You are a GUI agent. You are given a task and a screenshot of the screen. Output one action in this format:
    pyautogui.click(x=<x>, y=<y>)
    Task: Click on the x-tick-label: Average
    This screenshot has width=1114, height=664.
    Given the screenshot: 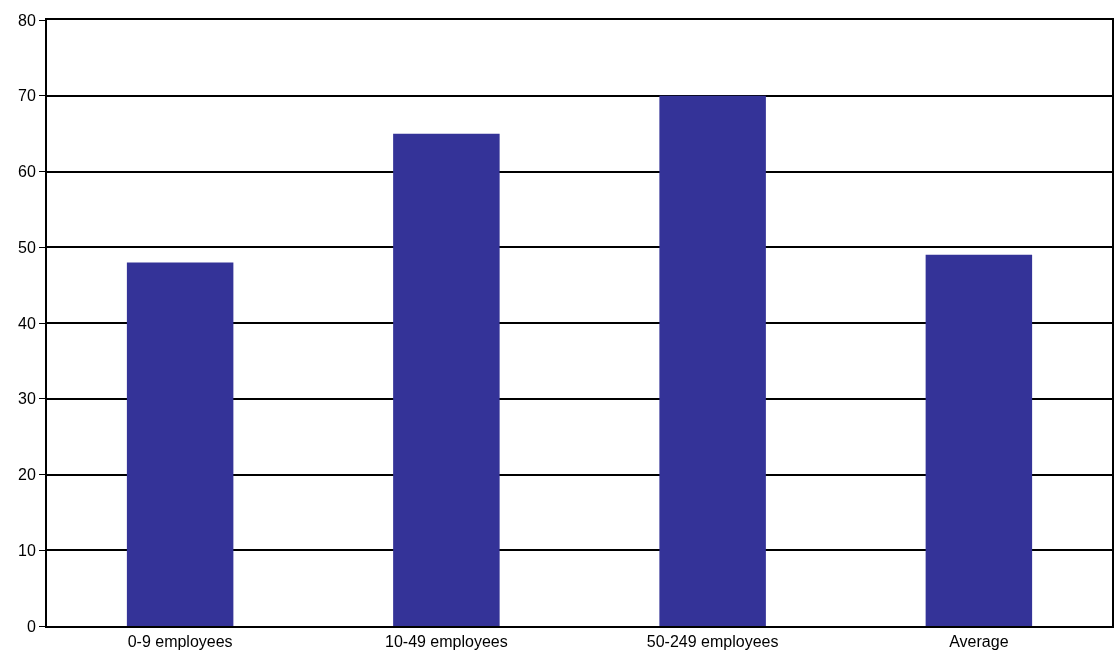 What is the action you would take?
    pyautogui.click(x=979, y=642)
    